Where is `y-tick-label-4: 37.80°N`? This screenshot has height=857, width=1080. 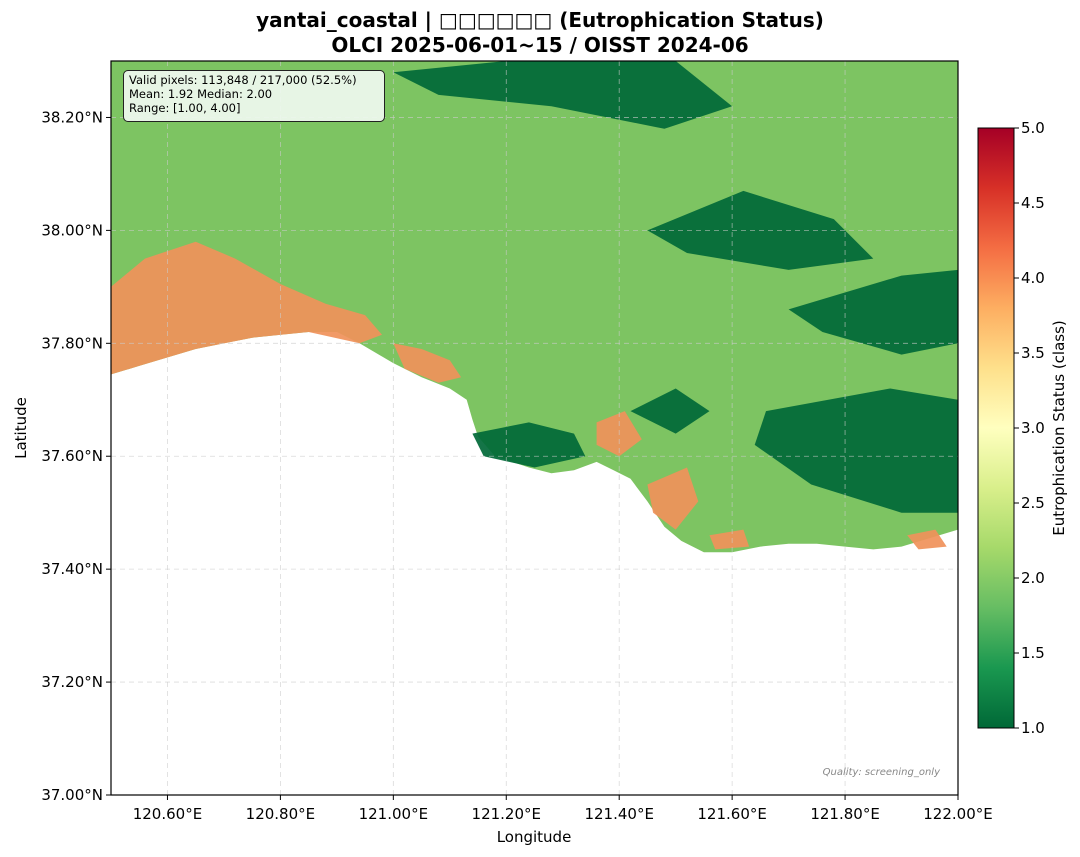 y-tick-label-4: 37.80°N is located at coordinates (72, 343).